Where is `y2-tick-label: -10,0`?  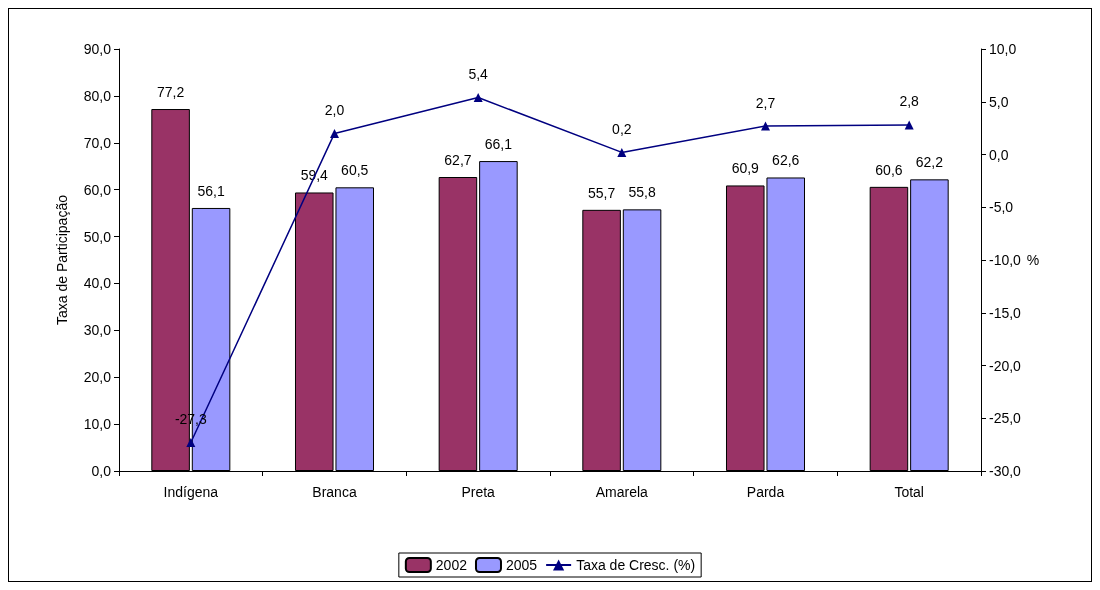
y2-tick-label: -10,0 is located at coordinates (1005, 260).